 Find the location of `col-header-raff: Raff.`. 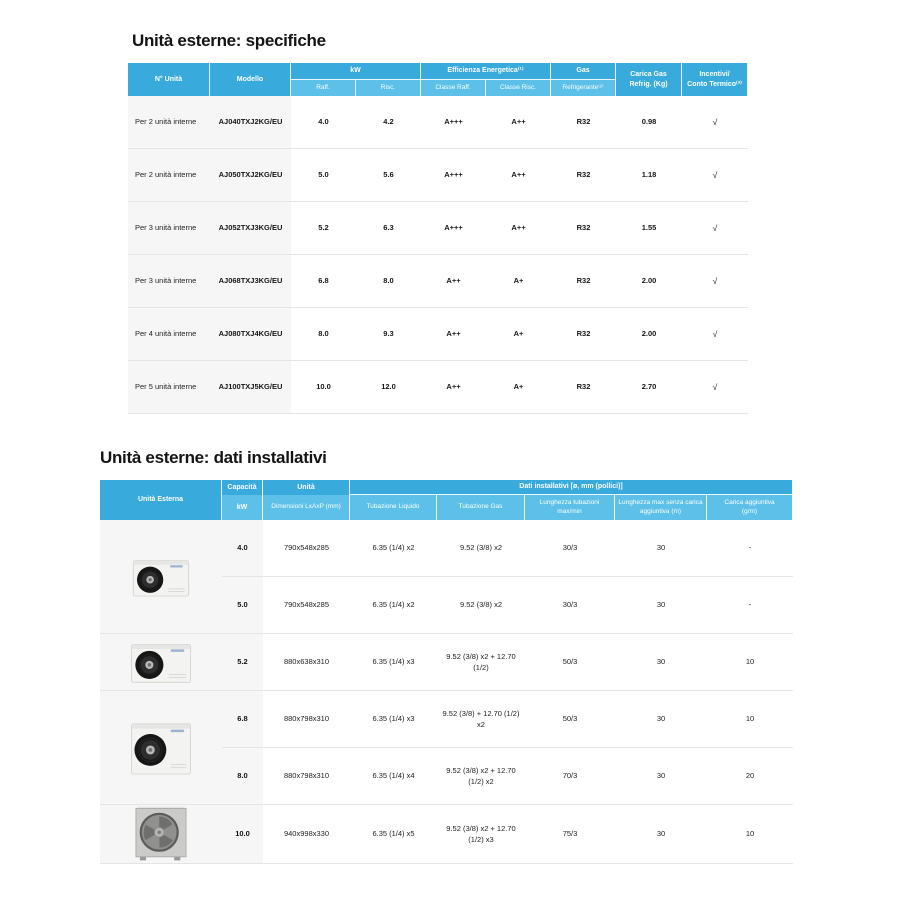

col-header-raff: Raff. is located at coordinates (323, 88).